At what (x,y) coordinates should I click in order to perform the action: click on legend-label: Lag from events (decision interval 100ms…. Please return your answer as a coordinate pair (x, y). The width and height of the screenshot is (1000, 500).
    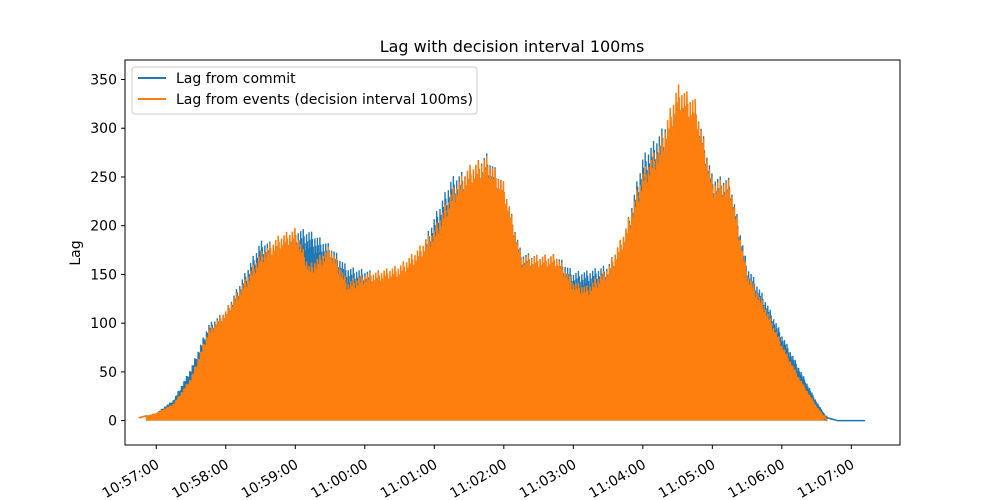
    Looking at the image, I should click on (324, 100).